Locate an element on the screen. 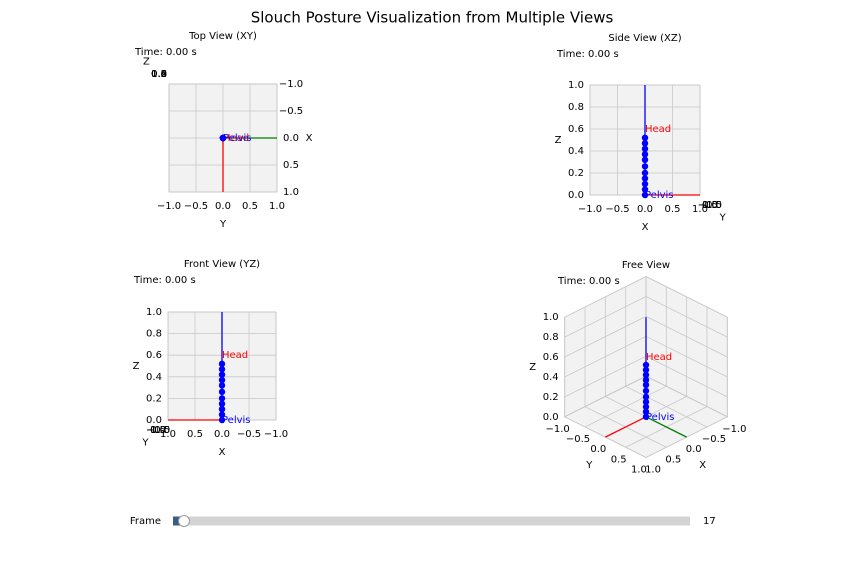 The height and width of the screenshot is (576, 864). tick-label: 0.8 is located at coordinates (154, 334).